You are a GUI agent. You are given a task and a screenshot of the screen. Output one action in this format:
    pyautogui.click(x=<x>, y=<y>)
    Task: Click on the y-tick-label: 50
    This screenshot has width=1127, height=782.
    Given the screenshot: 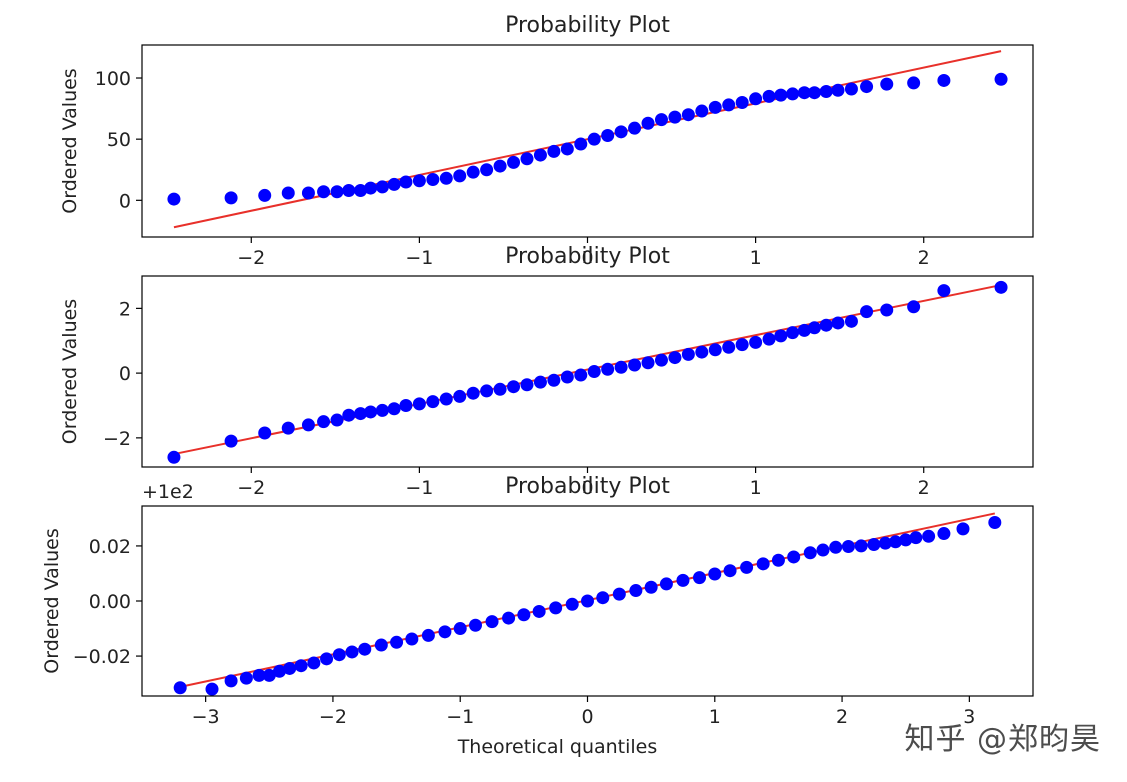 What is the action you would take?
    pyautogui.click(x=119, y=140)
    